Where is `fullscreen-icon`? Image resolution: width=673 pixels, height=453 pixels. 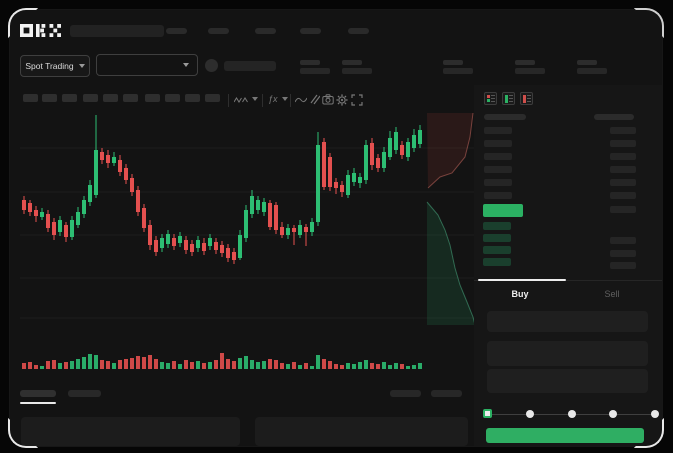 fullscreen-icon is located at coordinates (357, 100).